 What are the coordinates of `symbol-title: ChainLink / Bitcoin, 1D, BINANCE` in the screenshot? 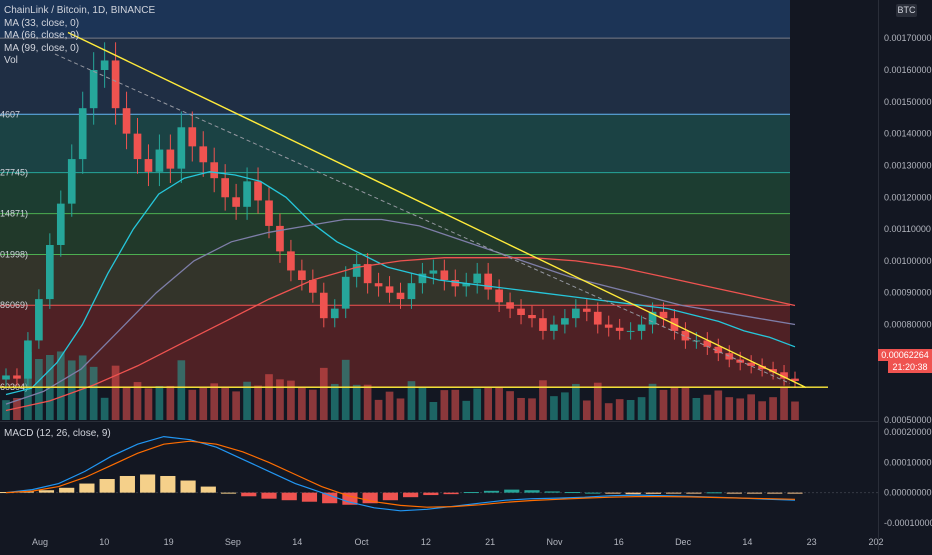 It's located at (80, 10).